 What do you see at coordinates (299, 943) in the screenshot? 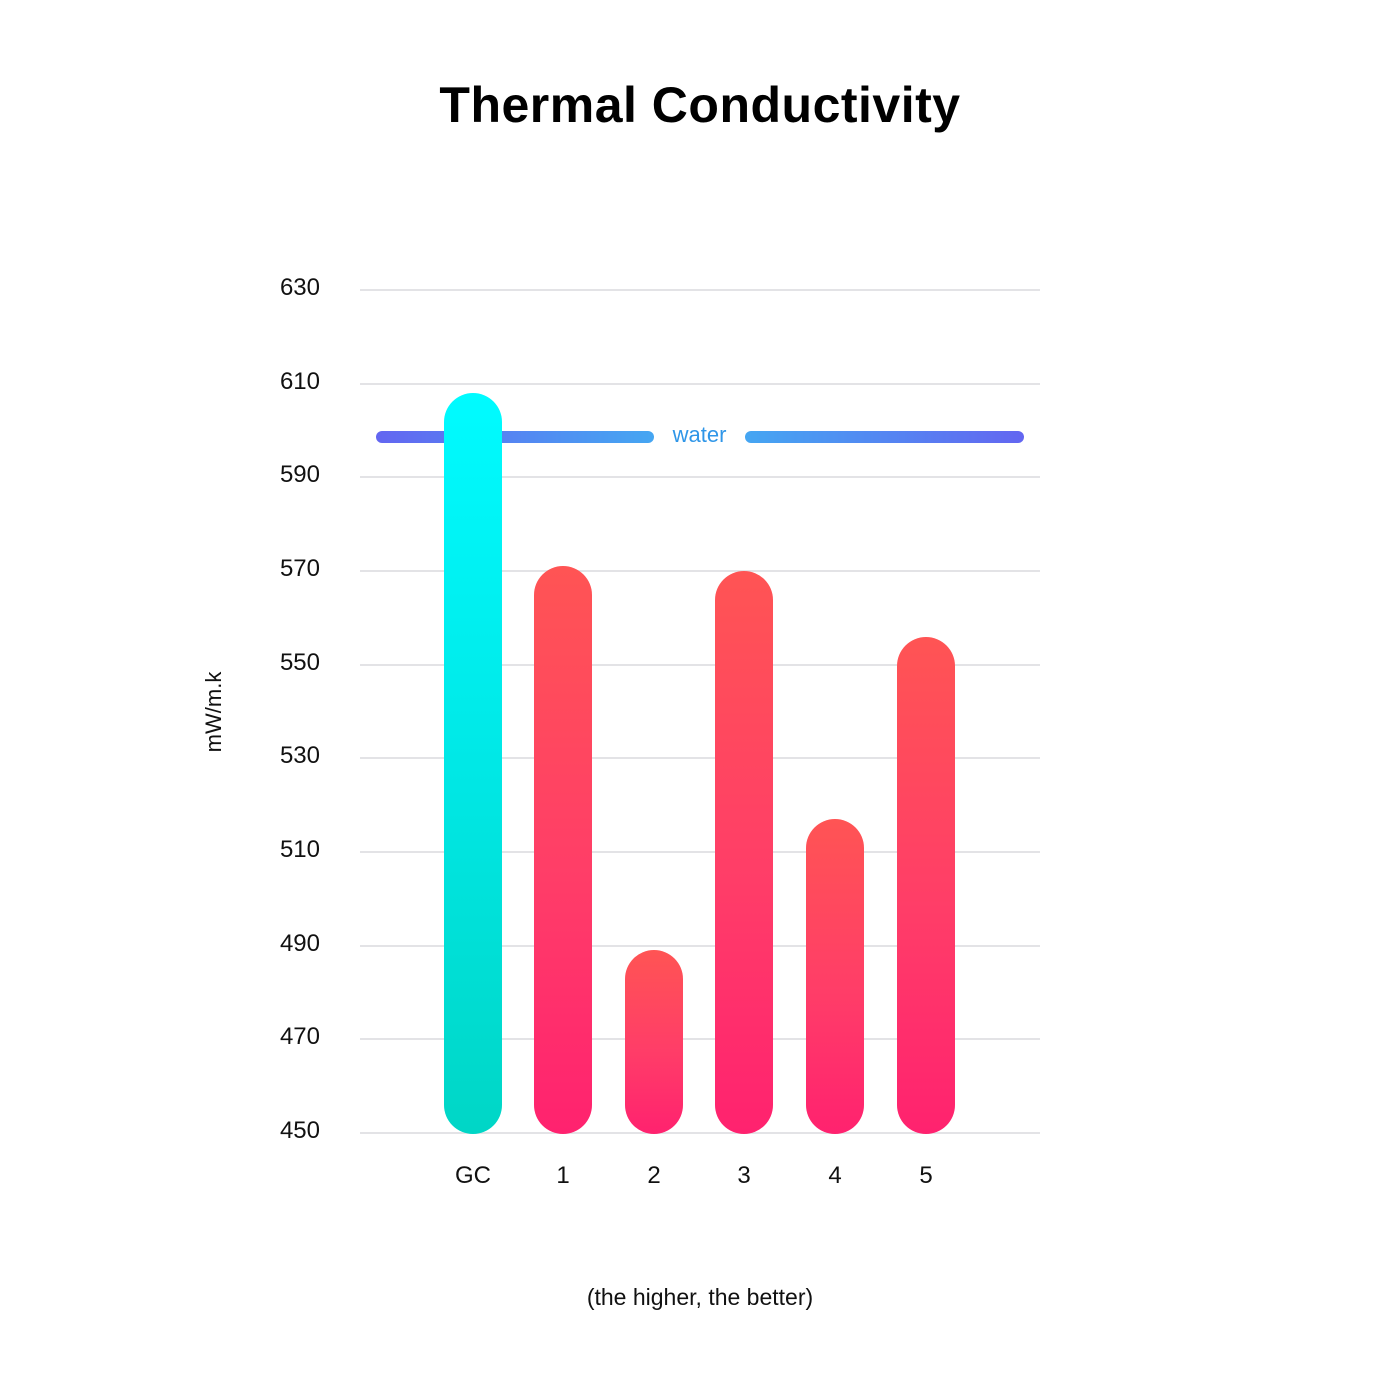
I see `y-tick-label: 490` at bounding box center [299, 943].